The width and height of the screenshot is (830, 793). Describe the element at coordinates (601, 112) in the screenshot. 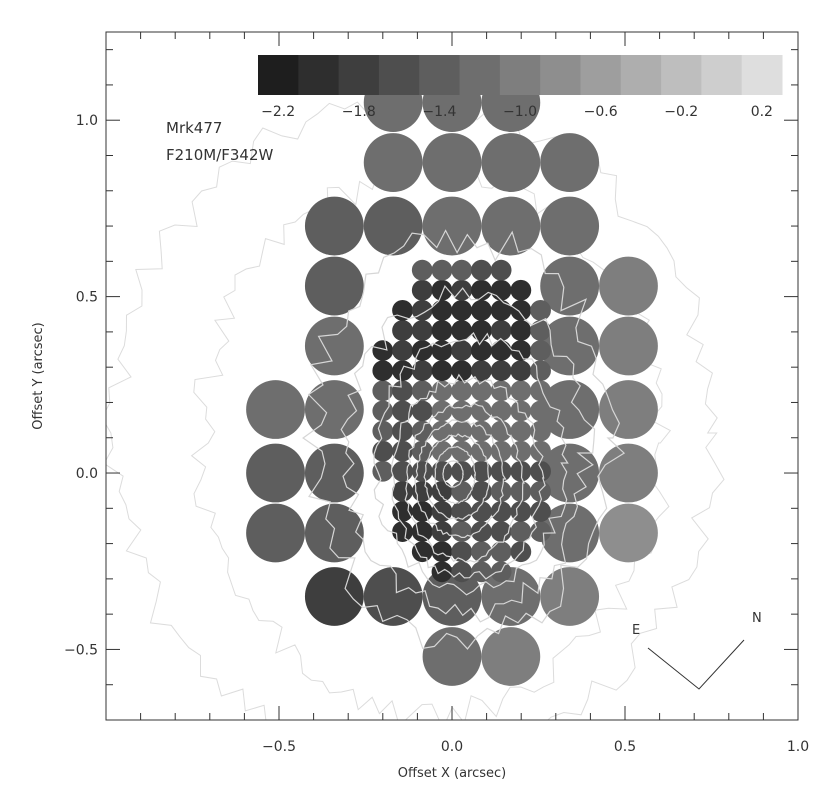

I see `colorbar-tick-label: −0.6` at that location.